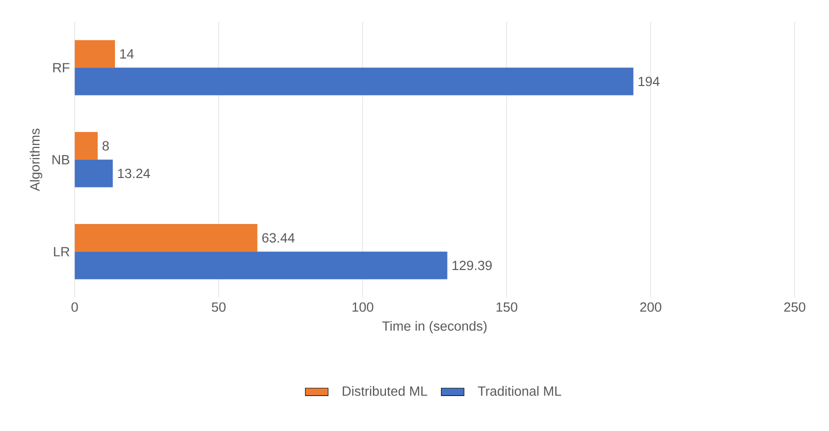 Image resolution: width=829 pixels, height=431 pixels. Describe the element at coordinates (795, 307) in the screenshot. I see `x-tick-label: 250` at that location.